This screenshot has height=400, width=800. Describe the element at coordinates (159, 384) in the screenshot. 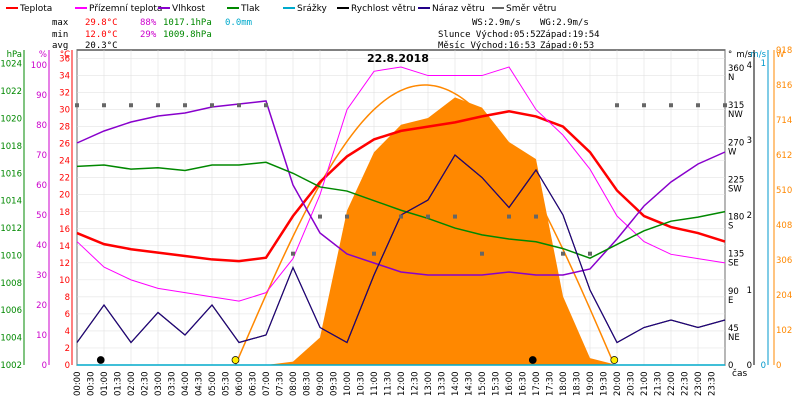

I see `x-tick-label: 03:00` at that location.